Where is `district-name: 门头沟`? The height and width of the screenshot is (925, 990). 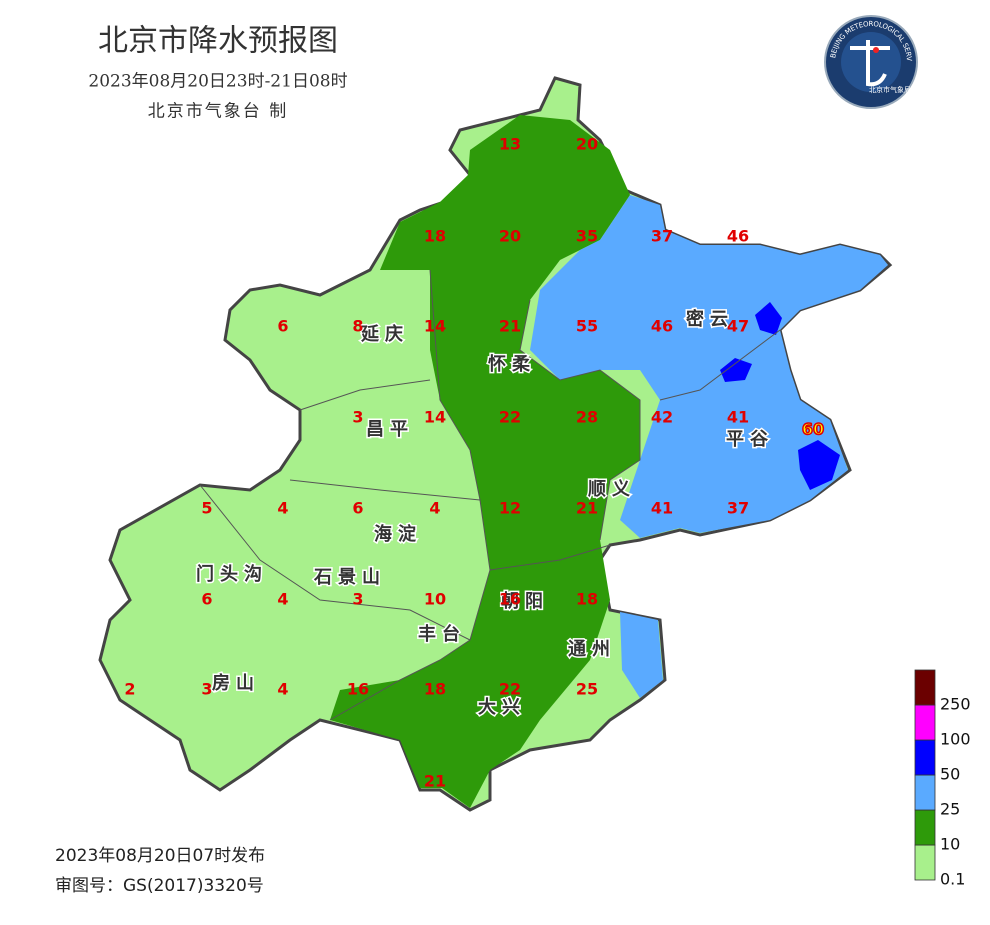
district-name: 门头沟 is located at coordinates (232, 574).